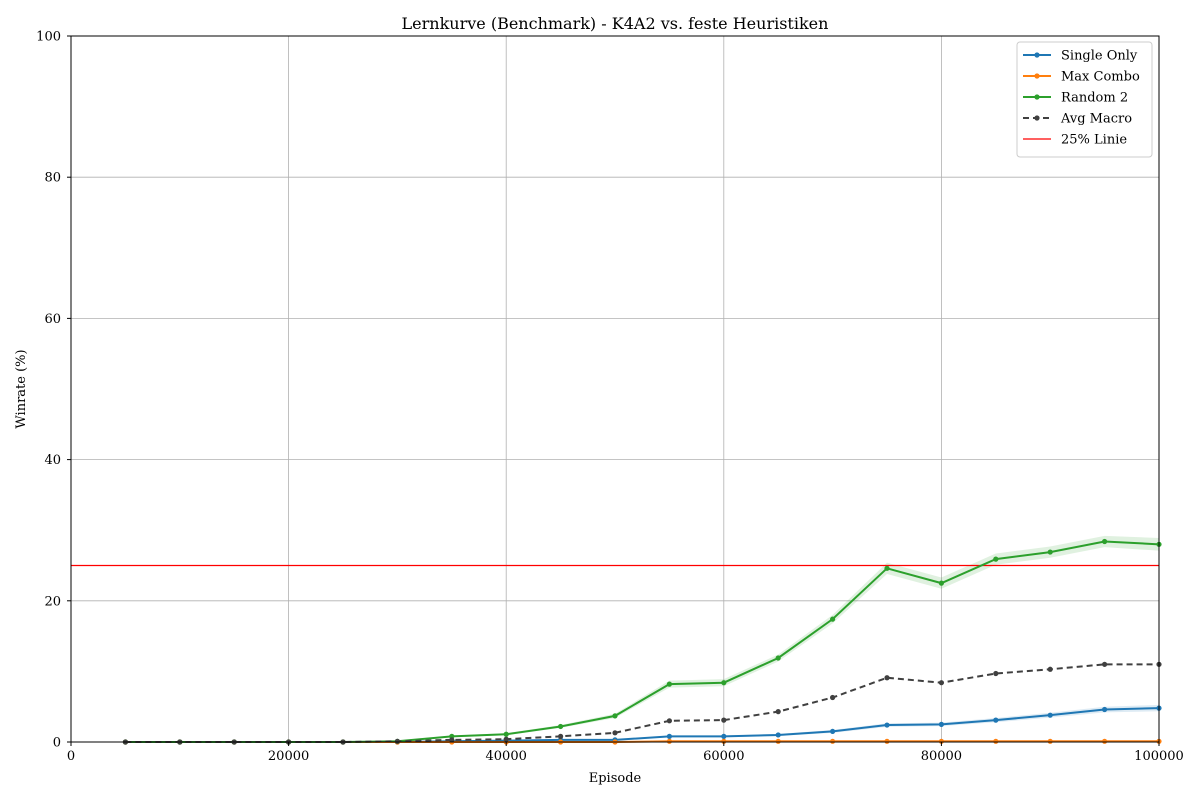 Image resolution: width=1200 pixels, height=800 pixels. What do you see at coordinates (71, 756) in the screenshot?
I see `x-tick-label: 0` at bounding box center [71, 756].